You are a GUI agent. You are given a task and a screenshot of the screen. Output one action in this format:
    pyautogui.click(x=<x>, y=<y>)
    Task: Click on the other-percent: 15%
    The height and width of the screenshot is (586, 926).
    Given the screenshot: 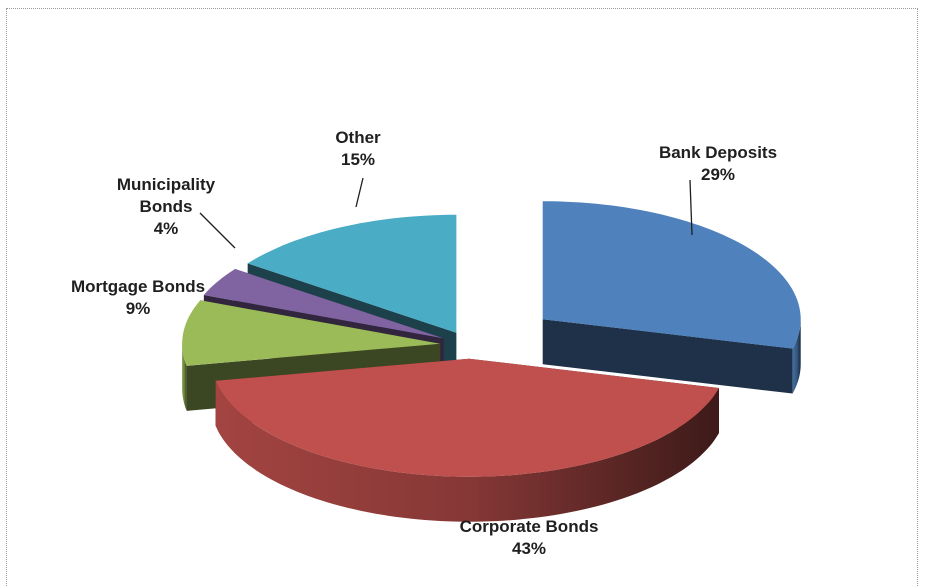 What is the action you would take?
    pyautogui.click(x=358, y=159)
    